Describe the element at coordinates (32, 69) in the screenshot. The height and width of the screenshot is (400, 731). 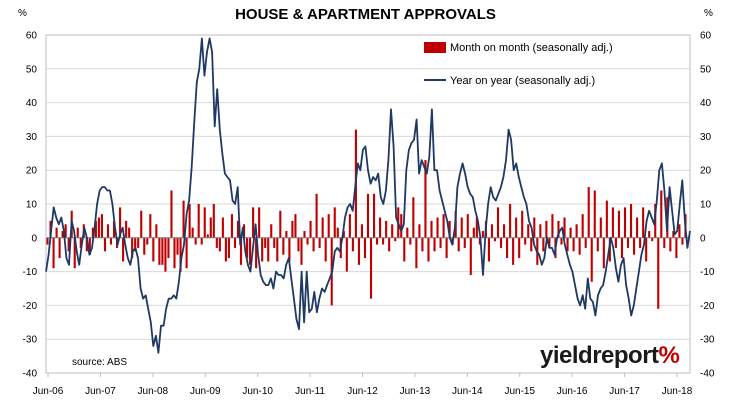
I see `y-tick-label-left: 50` at that location.